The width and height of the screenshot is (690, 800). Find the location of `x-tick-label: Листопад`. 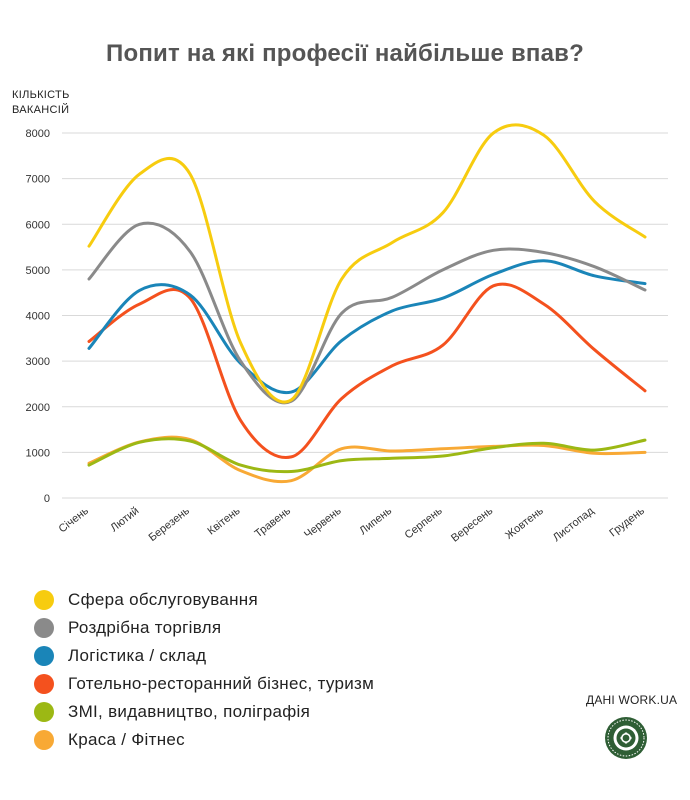

x-tick-label: Листопад is located at coordinates (574, 525).